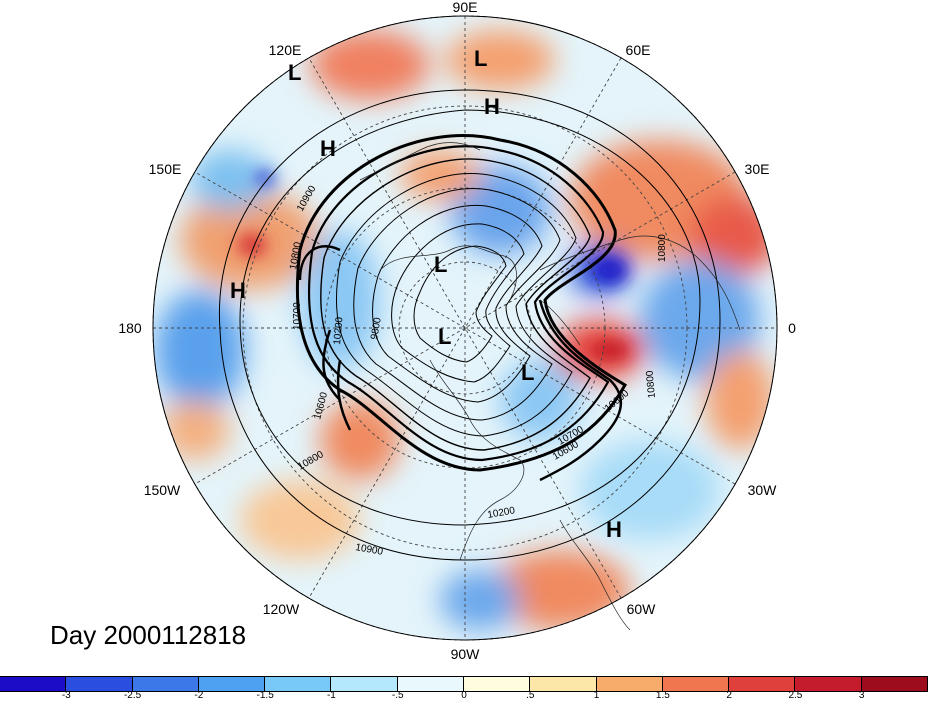 The width and height of the screenshot is (928, 702). Describe the element at coordinates (148, 635) in the screenshot. I see `timestamp-label: Day 2000112818` at that location.